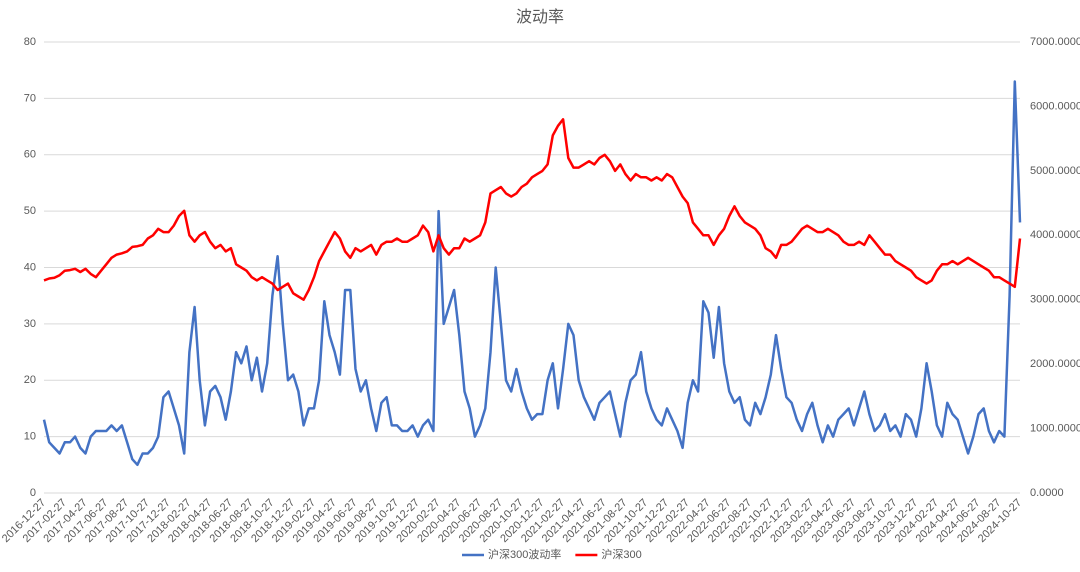 This screenshot has width=1080, height=572. What do you see at coordinates (621, 554) in the screenshot?
I see `legend-label: 沪深300` at bounding box center [621, 554].